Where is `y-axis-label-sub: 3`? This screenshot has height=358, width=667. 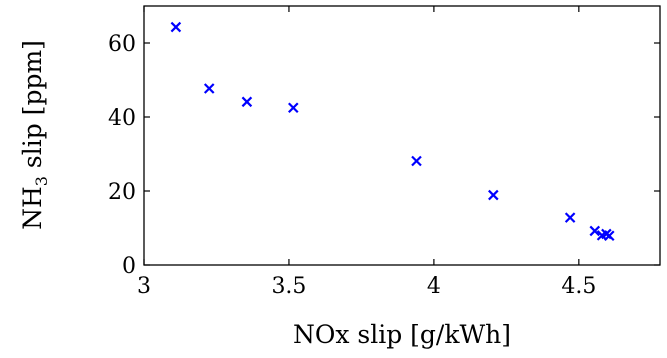 y-axis-label-sub: 3 is located at coordinates (41, 181).